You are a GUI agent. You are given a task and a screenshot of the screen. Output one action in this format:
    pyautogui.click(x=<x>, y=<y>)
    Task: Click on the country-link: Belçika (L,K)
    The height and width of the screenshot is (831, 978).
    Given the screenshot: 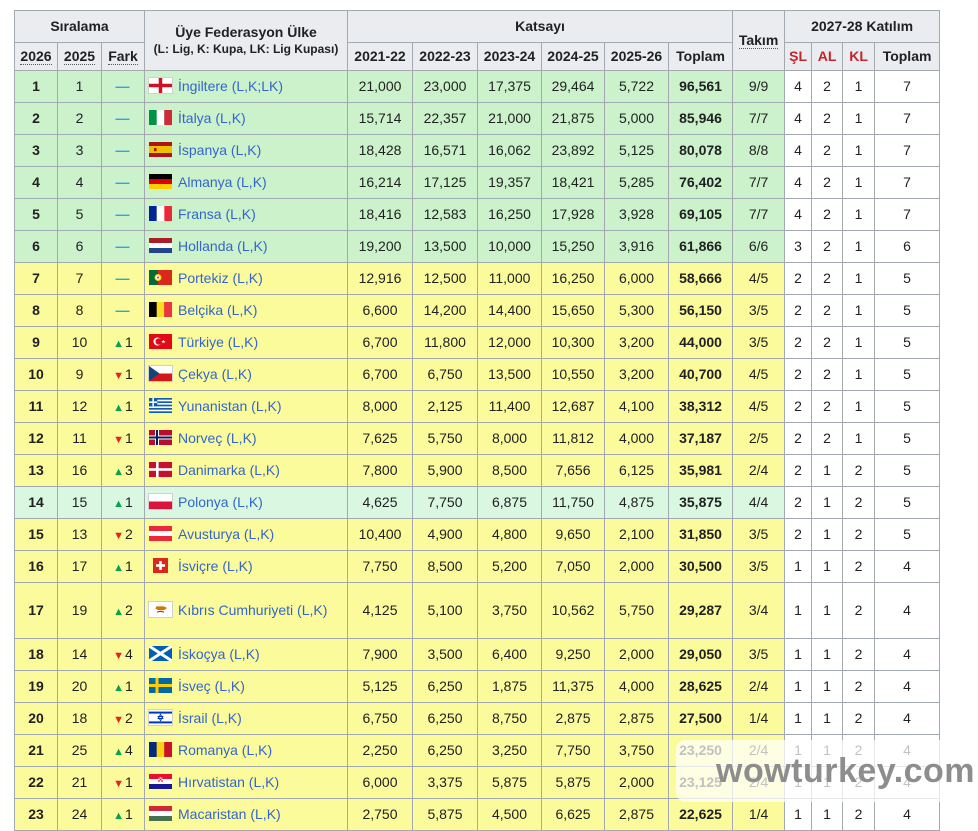 What is the action you would take?
    pyautogui.click(x=218, y=309)
    